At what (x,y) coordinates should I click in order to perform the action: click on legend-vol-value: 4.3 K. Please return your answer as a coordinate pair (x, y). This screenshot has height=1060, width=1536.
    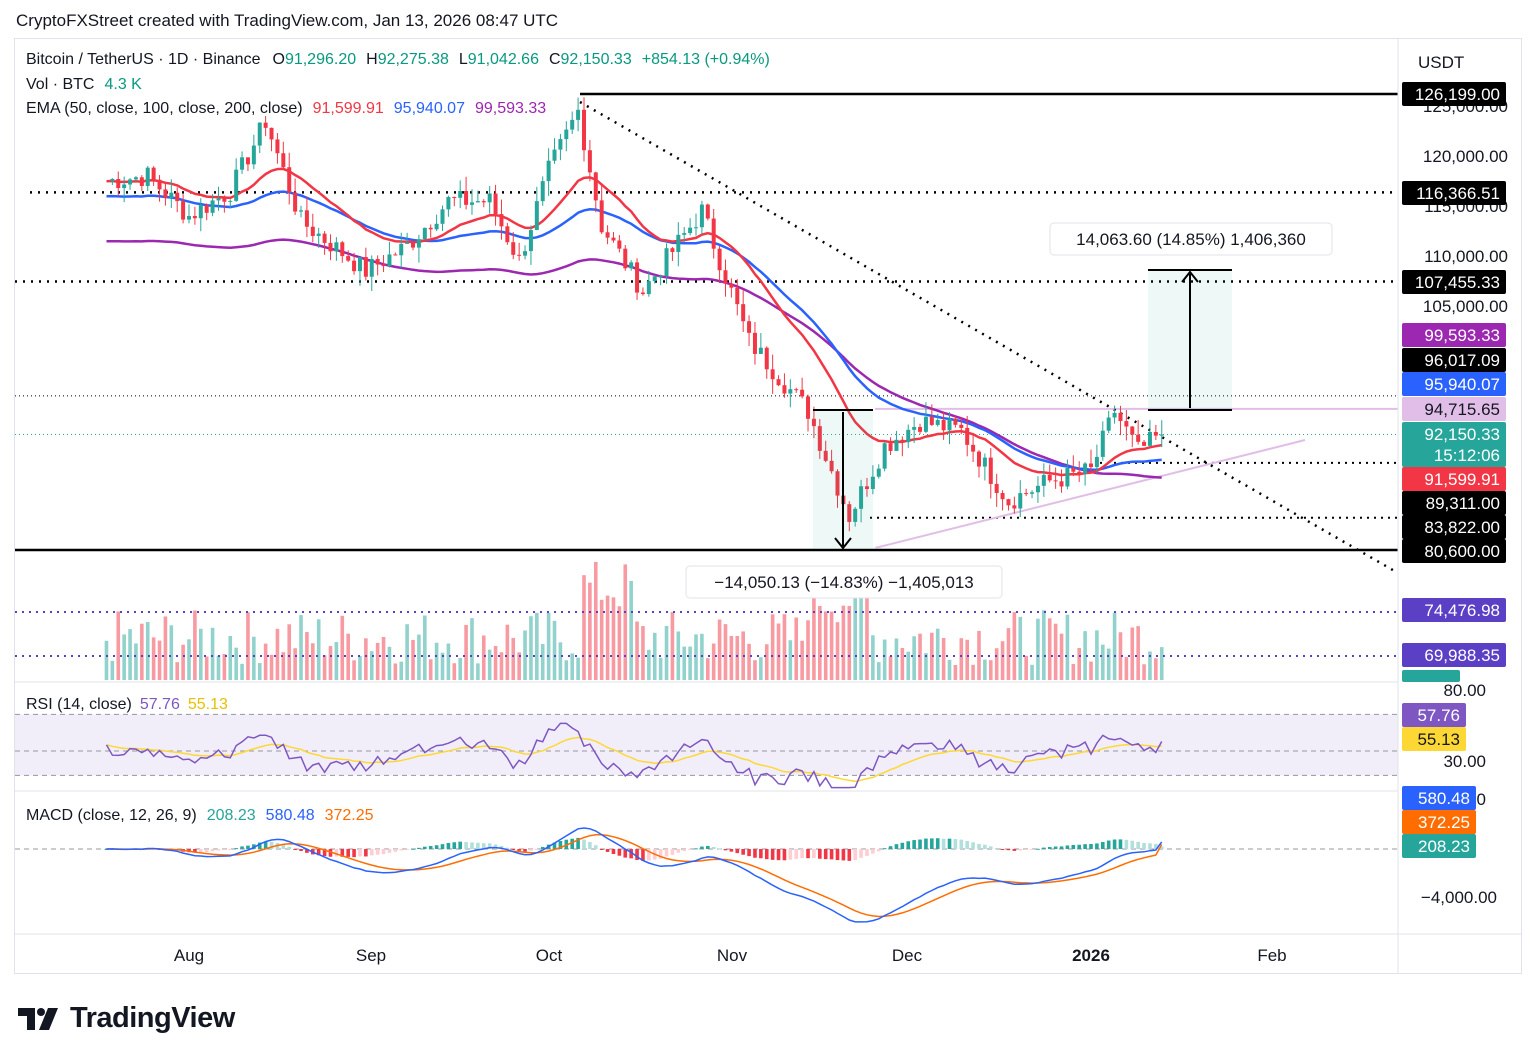
    Looking at the image, I should click on (123, 84).